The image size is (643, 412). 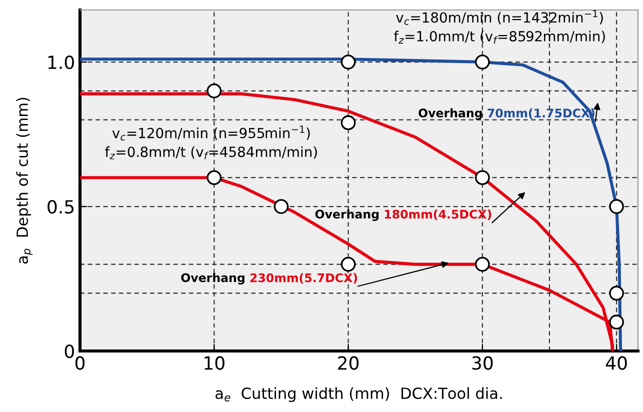 I want to click on x-axis-title: a$_{e}$ Cutting width (mm) DCX:Tool dia., so click(x=359, y=394).